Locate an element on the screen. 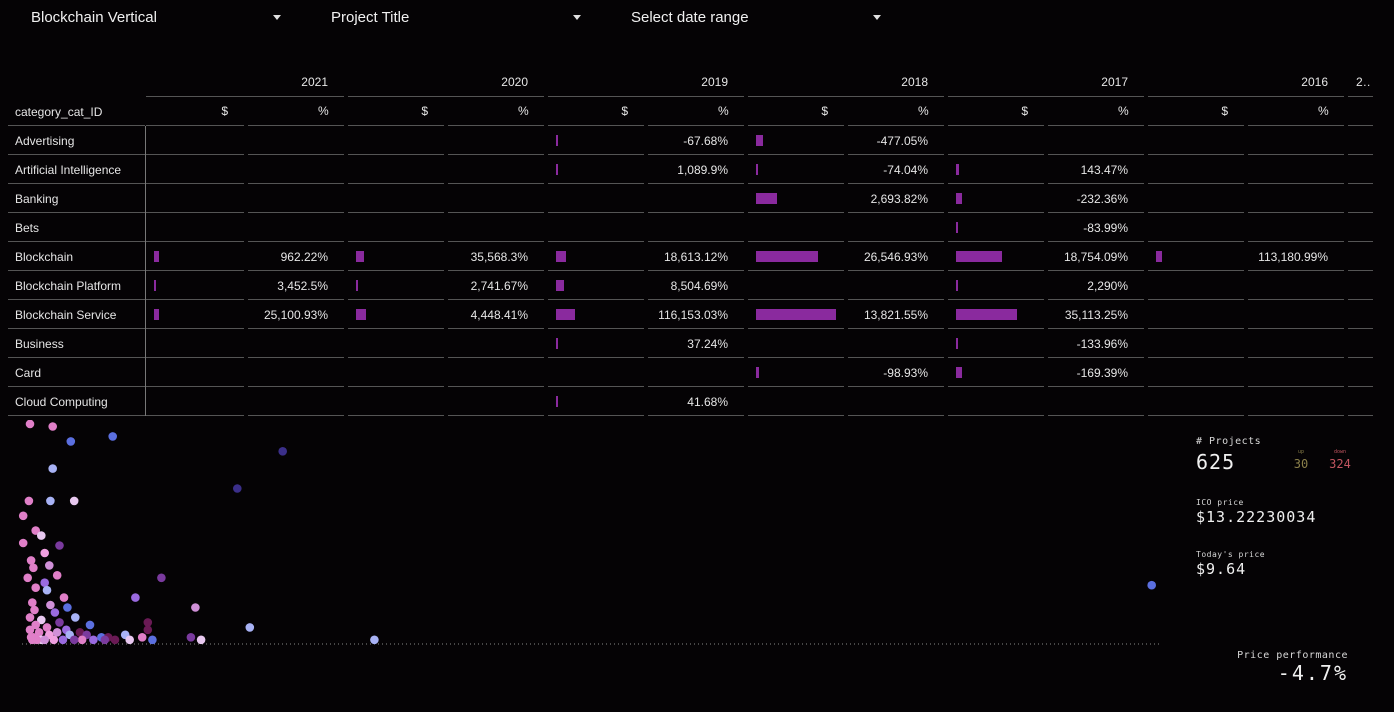 This screenshot has height=712, width=1394. percent-value: 41.68% is located at coordinates (707, 402).